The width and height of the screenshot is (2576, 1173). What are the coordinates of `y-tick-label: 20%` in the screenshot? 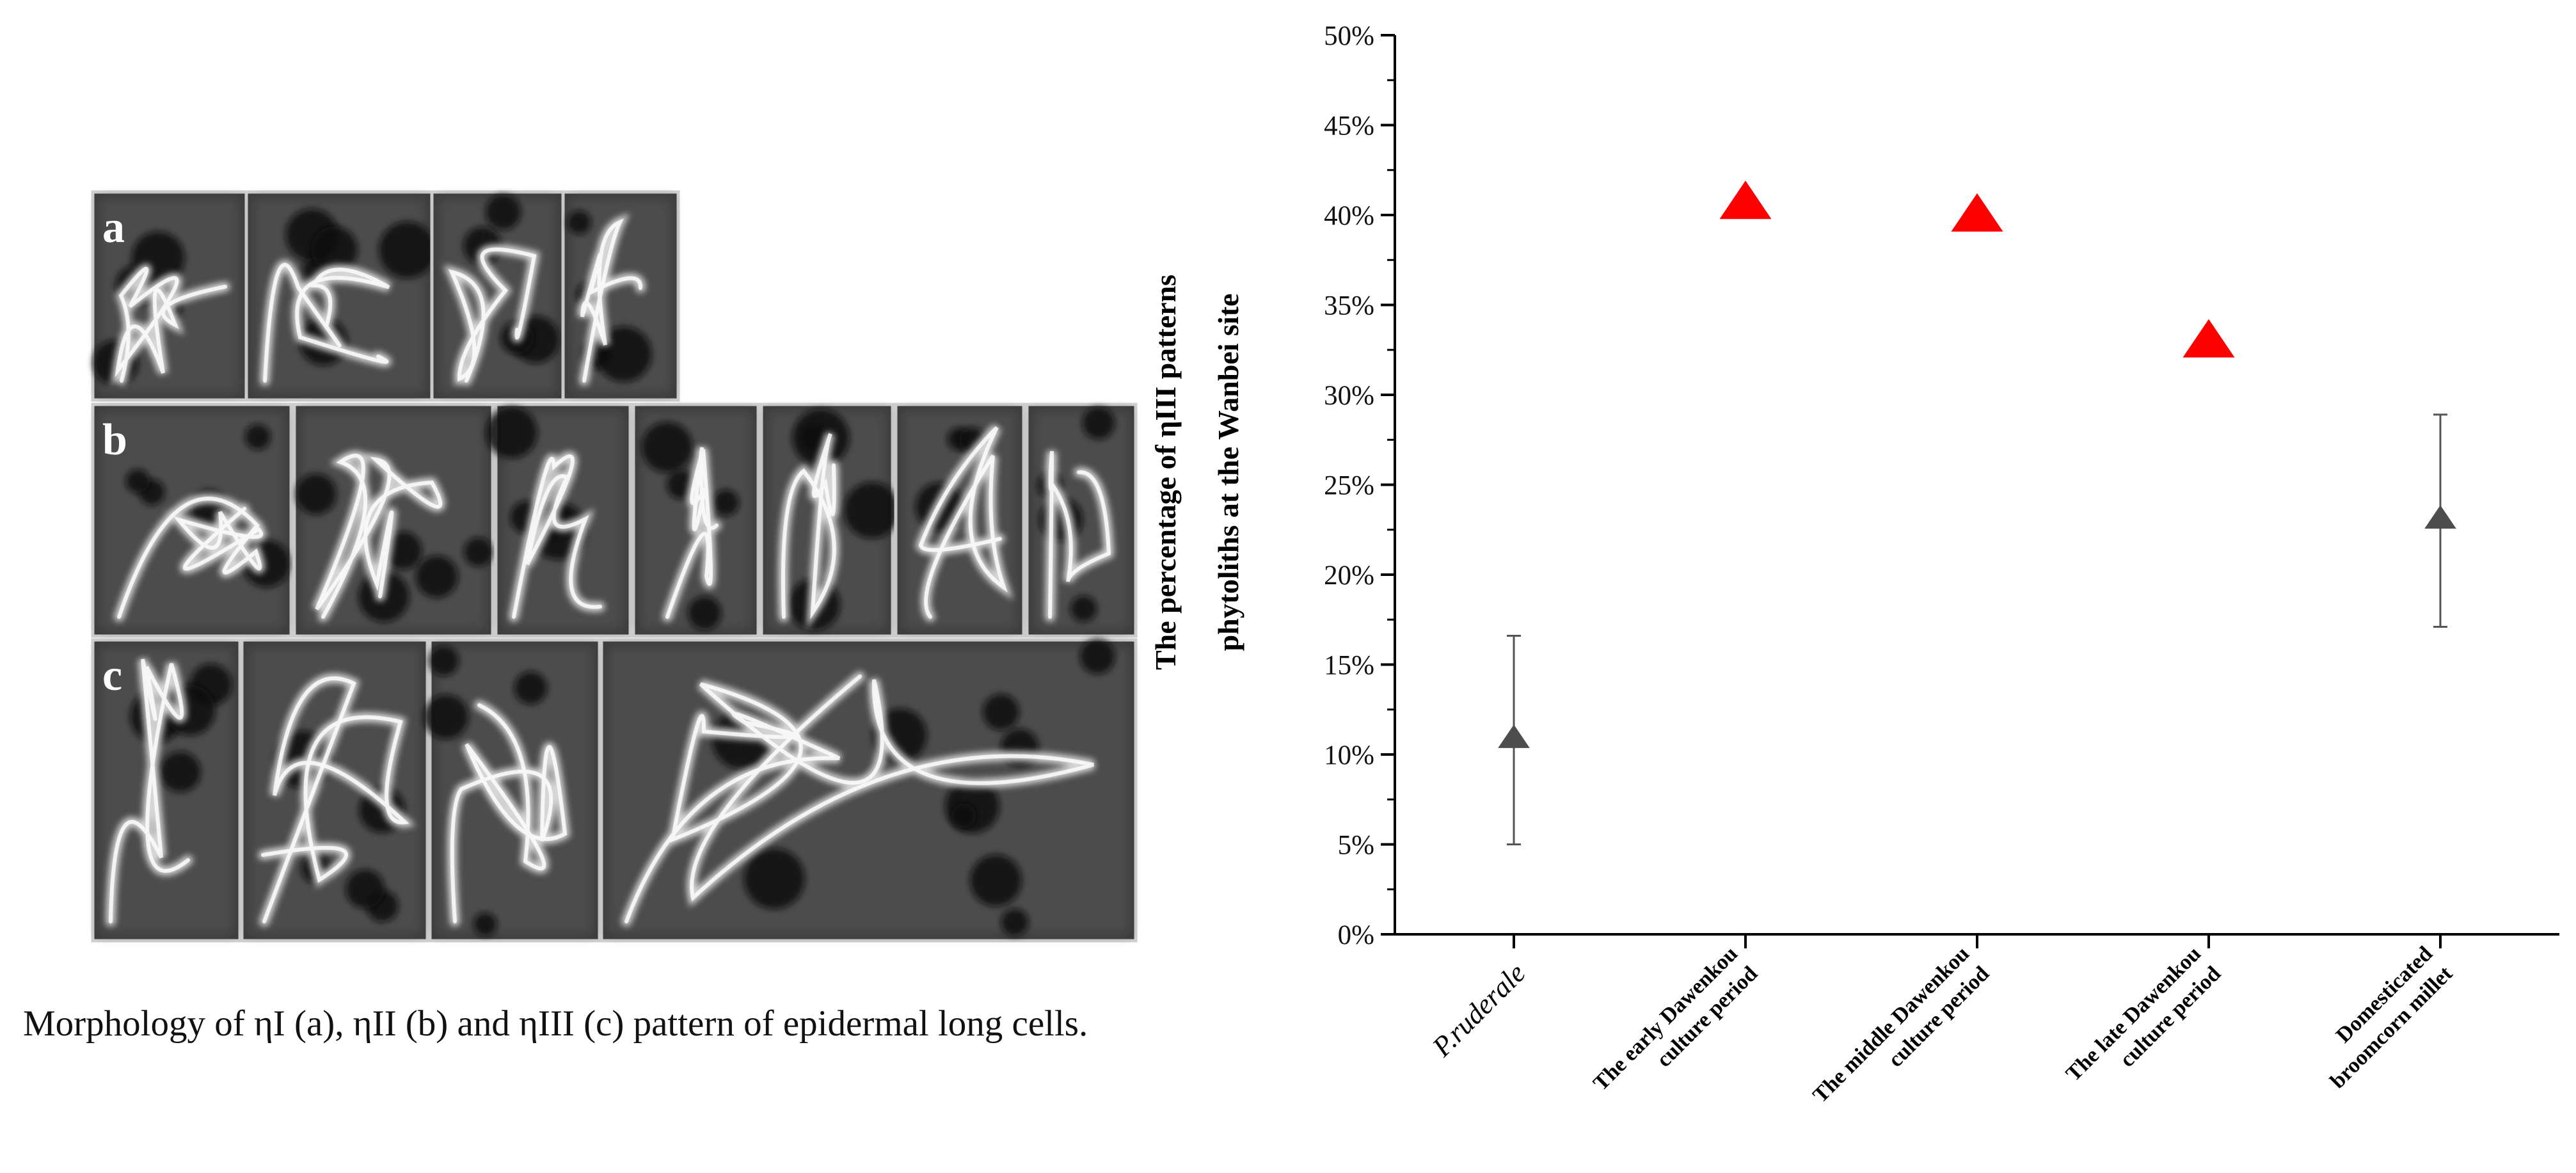 It's located at (1349, 576).